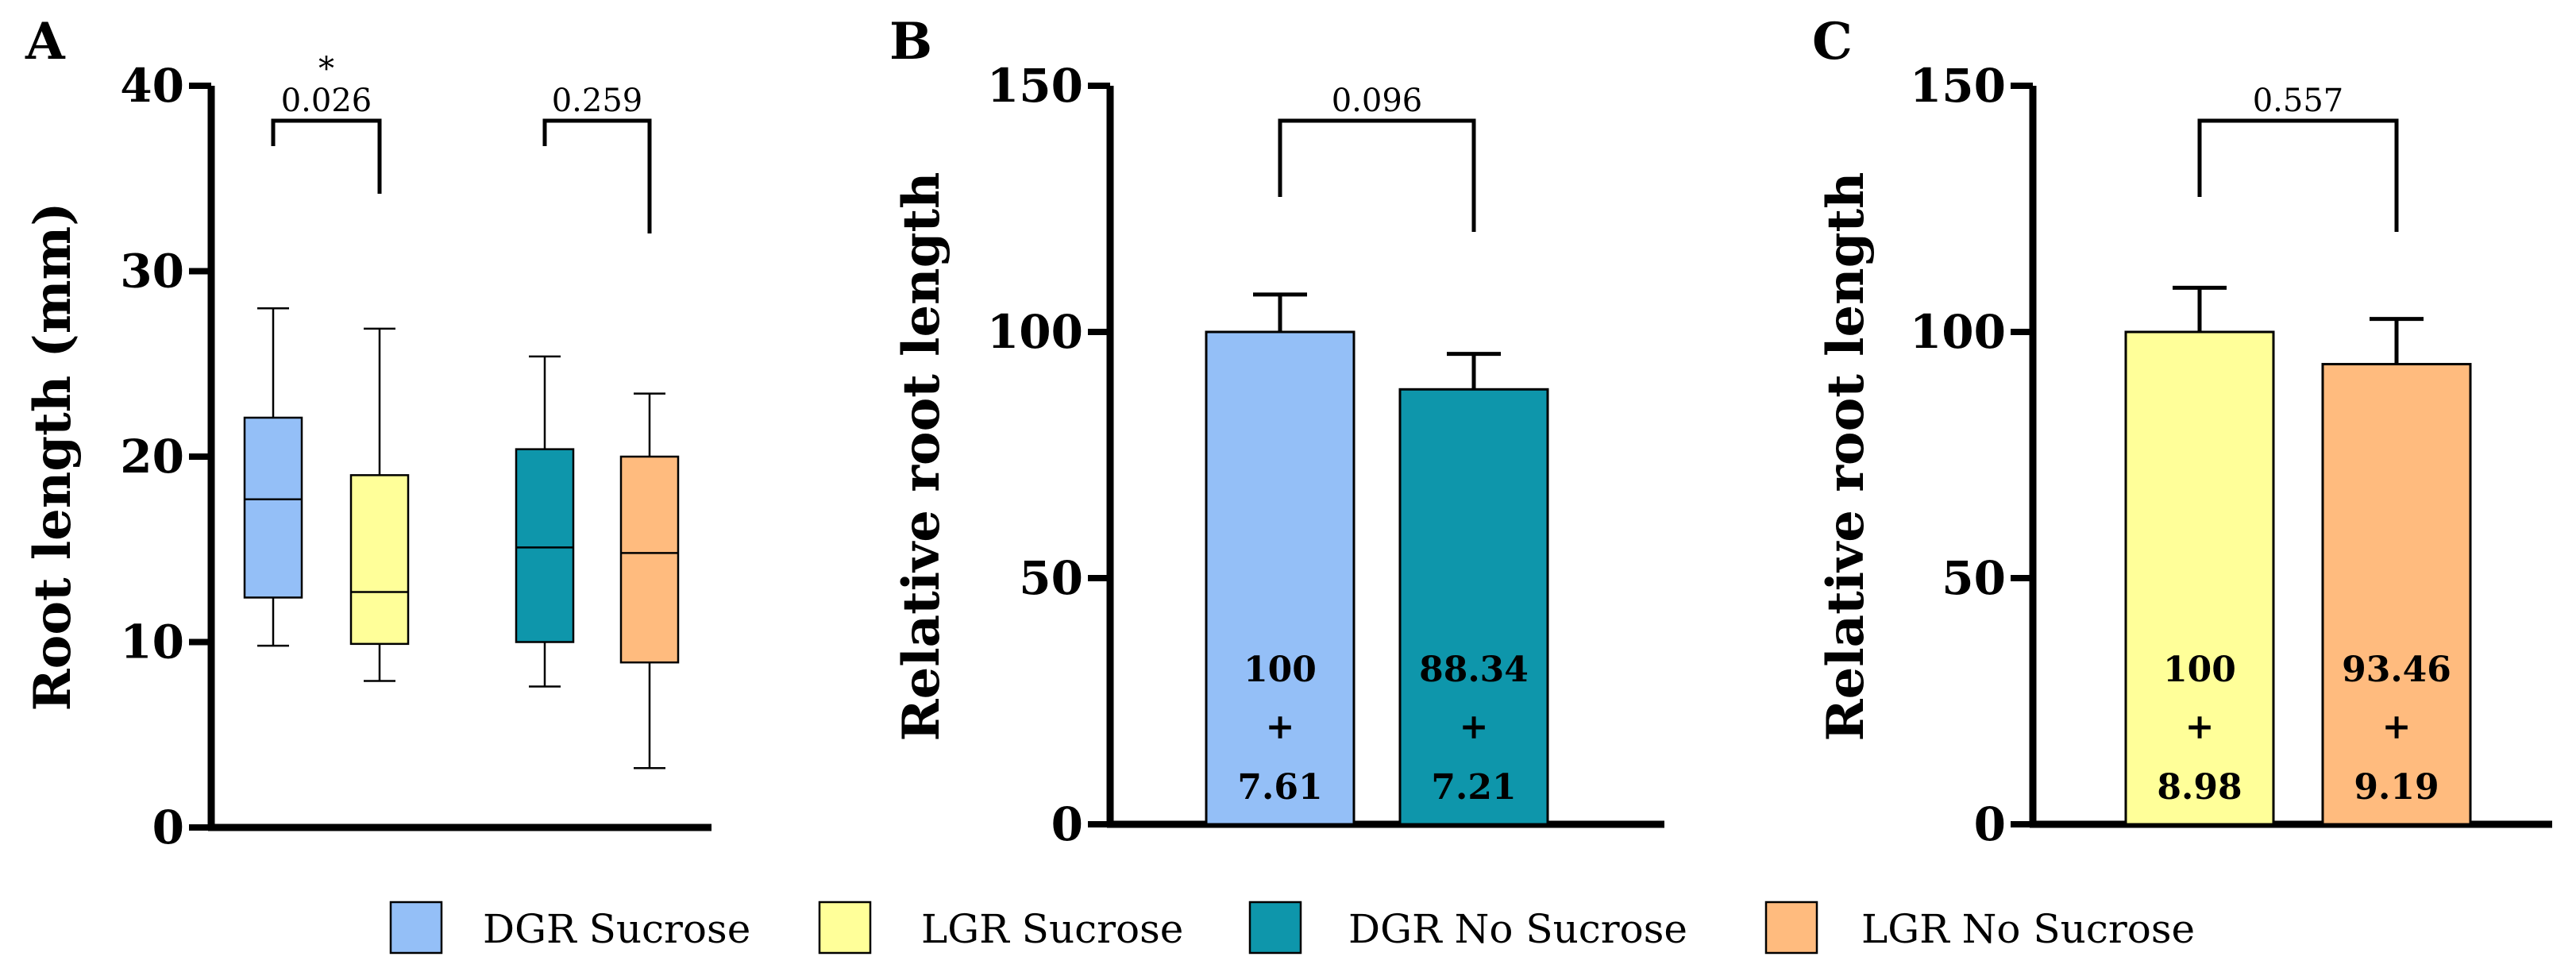  What do you see at coordinates (1067, 824) in the screenshot?
I see `panel-b-y-tick-label: 0` at bounding box center [1067, 824].